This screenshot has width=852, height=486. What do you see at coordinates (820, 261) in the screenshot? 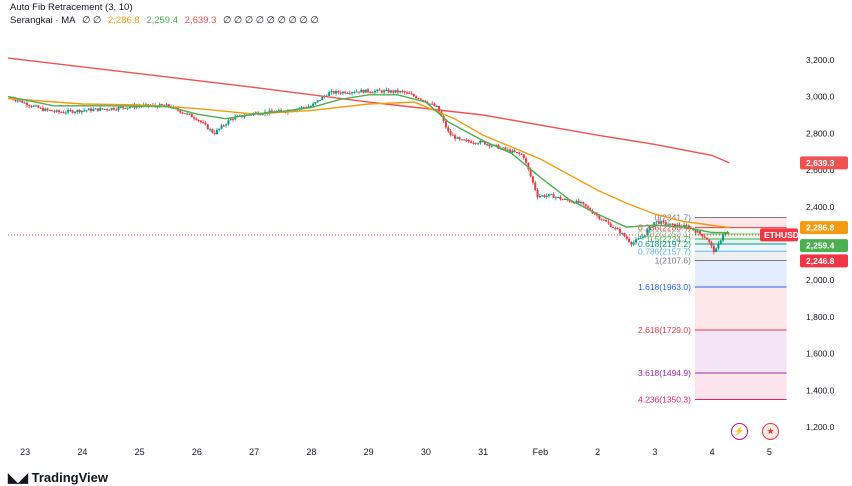
I see `price-tag-label: 2,246.8` at bounding box center [820, 261].